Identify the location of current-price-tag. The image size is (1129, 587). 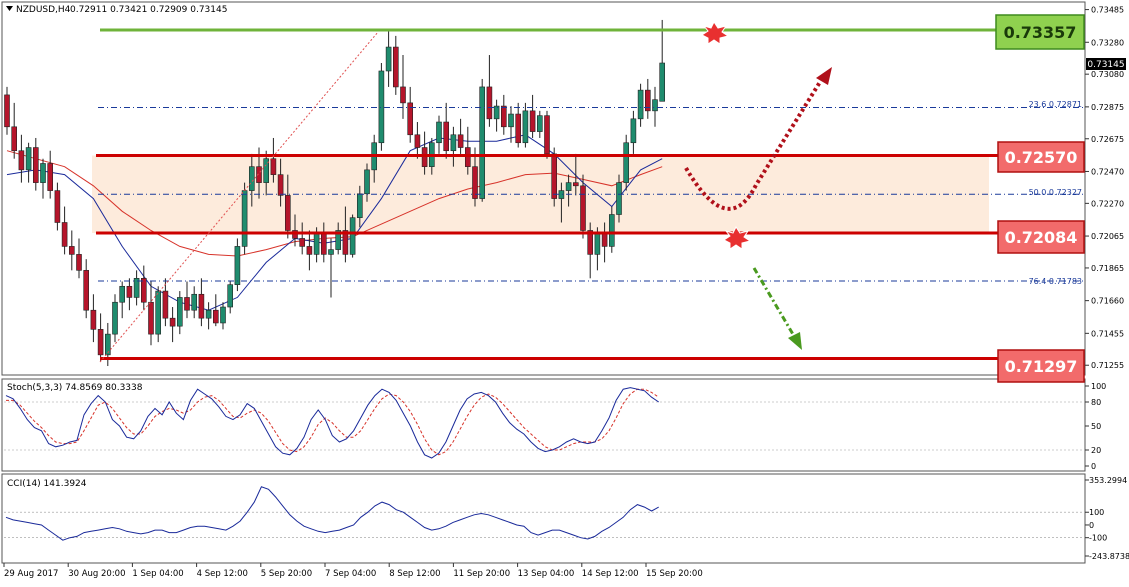
(1106, 64).